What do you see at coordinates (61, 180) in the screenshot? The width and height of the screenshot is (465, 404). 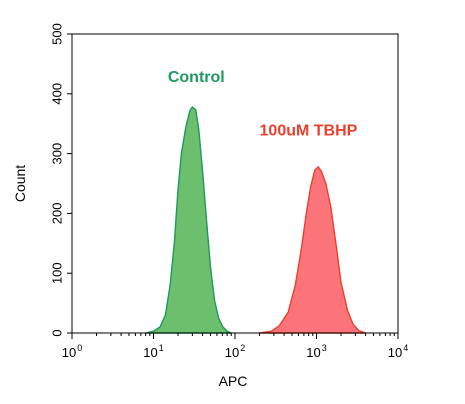 I see `y-axis-ticks: 0 100 200 300 400 500` at bounding box center [61, 180].